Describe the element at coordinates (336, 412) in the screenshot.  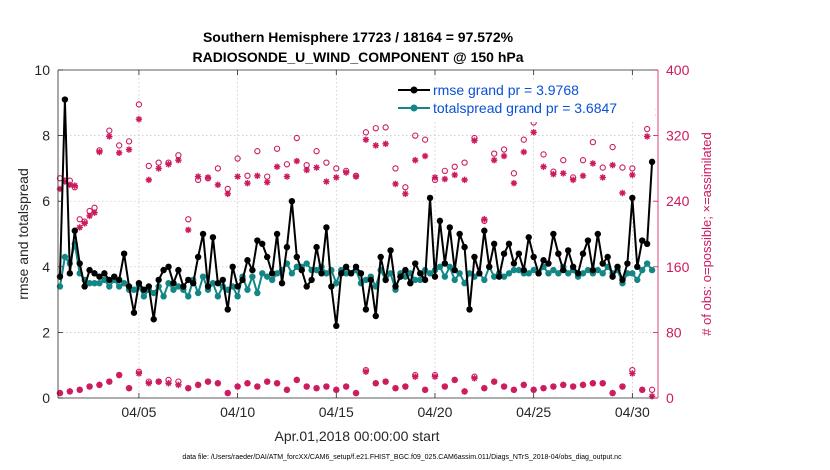
I see `x-tick-label: 04/15` at that location.